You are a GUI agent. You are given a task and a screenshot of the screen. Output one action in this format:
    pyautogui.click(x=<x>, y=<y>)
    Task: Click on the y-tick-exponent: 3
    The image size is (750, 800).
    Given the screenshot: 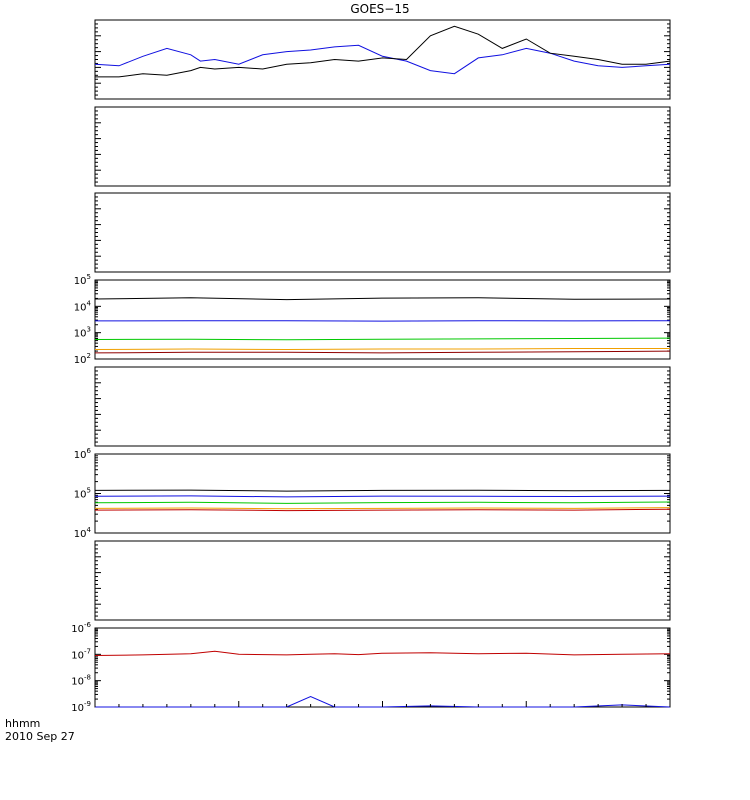 What is the action you would take?
    pyautogui.click(x=89, y=330)
    